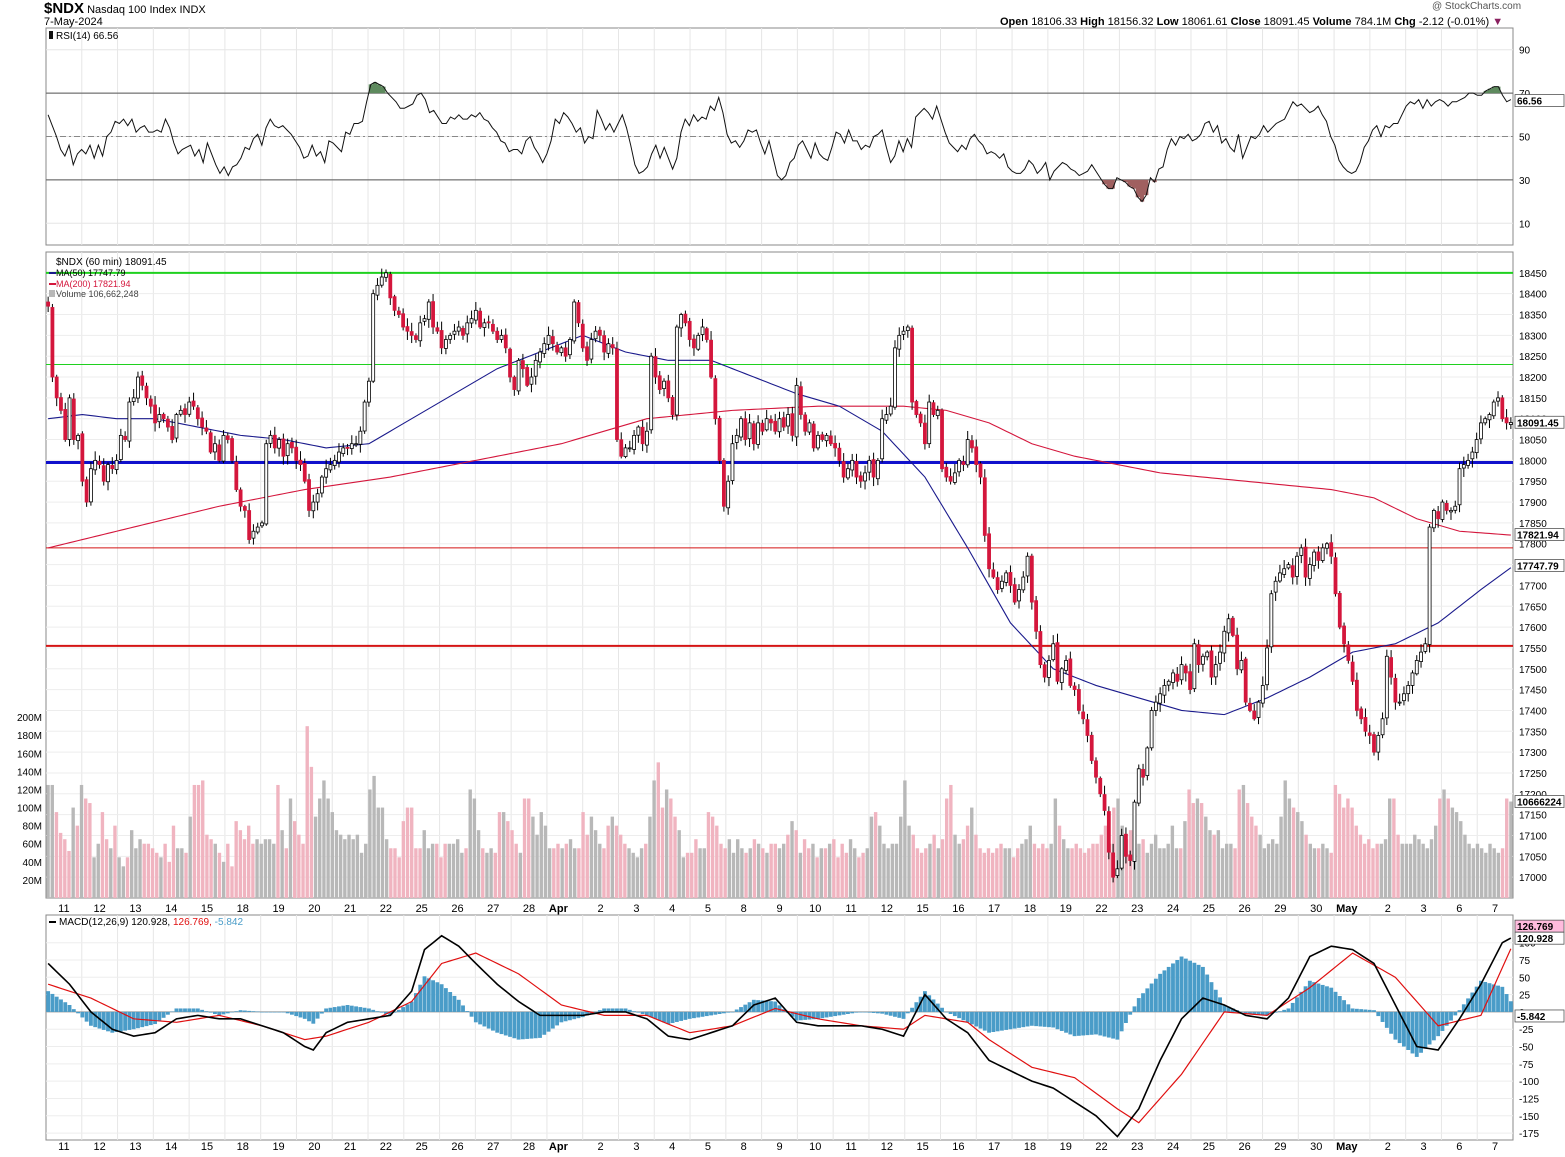  What do you see at coordinates (93, 284) in the screenshot?
I see `ma200-legend: MA(200) 17821.94` at bounding box center [93, 284].